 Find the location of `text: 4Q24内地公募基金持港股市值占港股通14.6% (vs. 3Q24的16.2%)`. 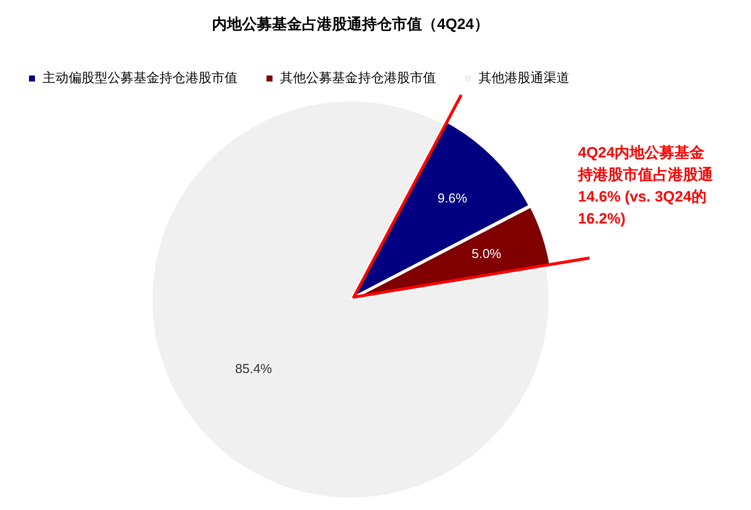

text: 4Q24内地公募基金持港股市值占港股通14.6% (vs. 3Q24的16.2%) is located at coordinates (645, 186).